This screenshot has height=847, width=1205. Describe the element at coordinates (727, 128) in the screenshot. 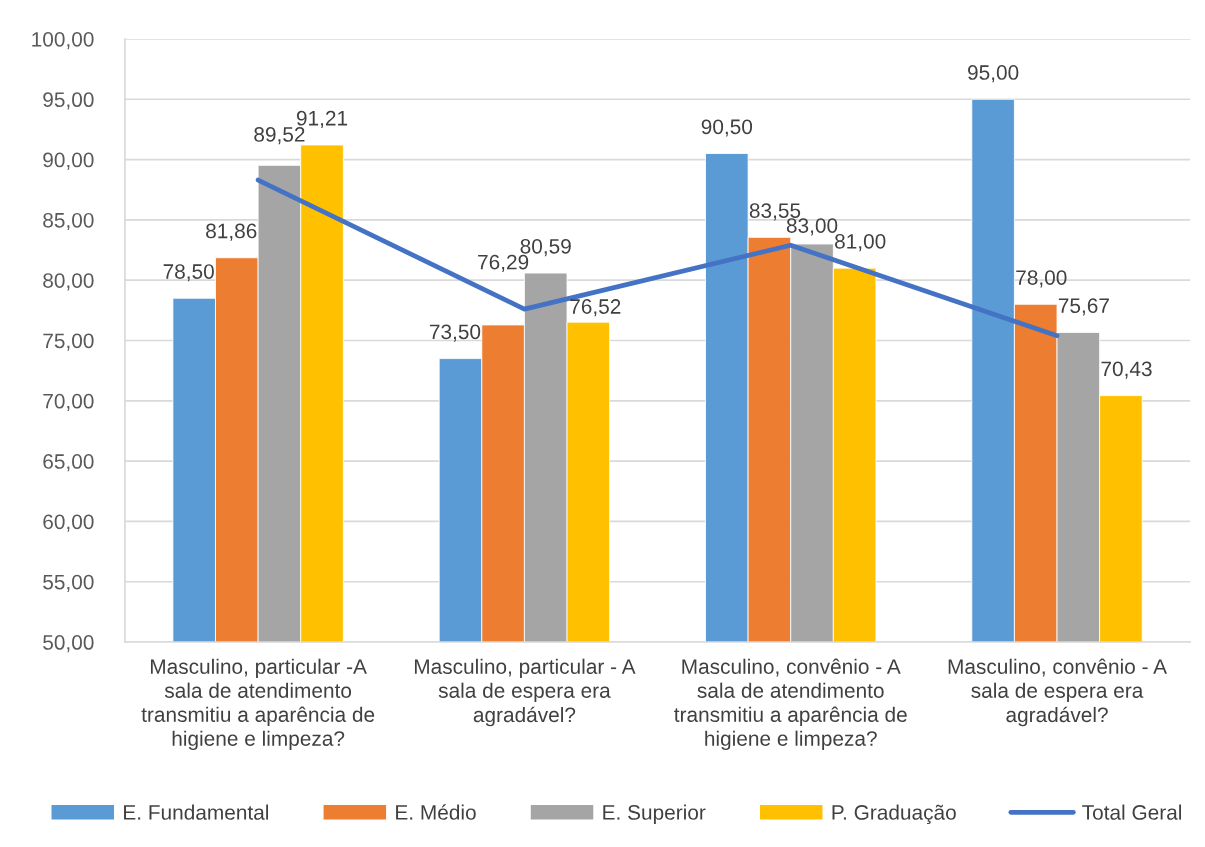

I see `data-label: 90,50` at that location.